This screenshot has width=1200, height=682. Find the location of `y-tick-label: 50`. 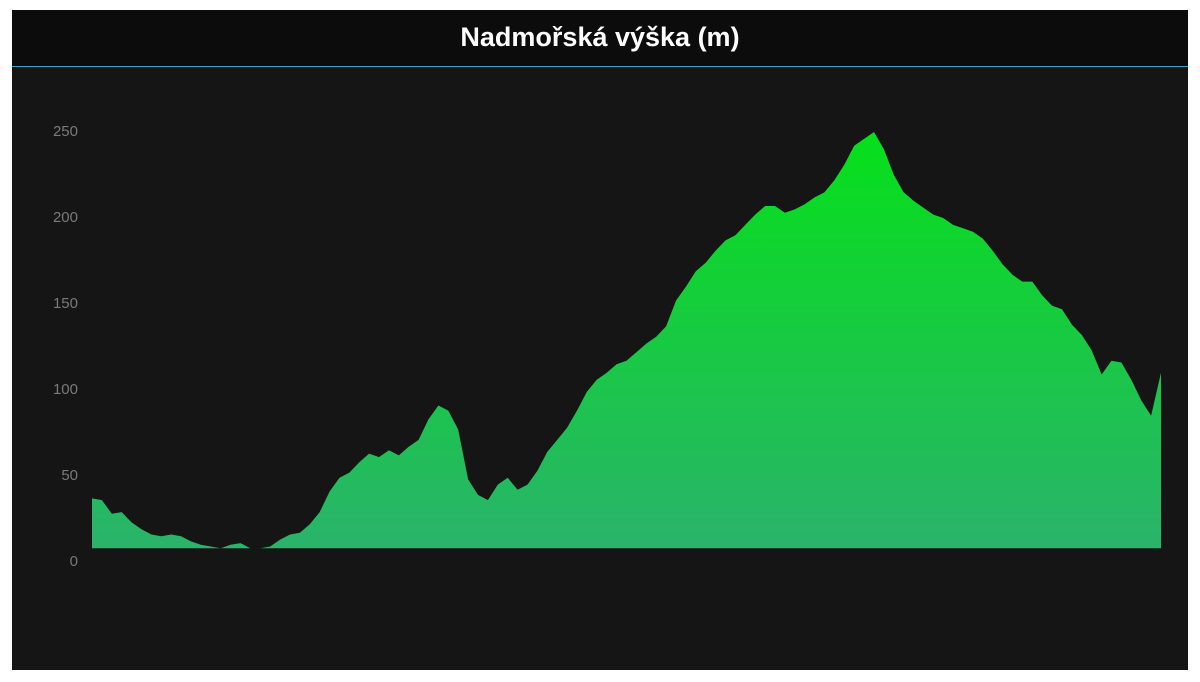

y-tick-label: 50 is located at coordinates (69, 475).